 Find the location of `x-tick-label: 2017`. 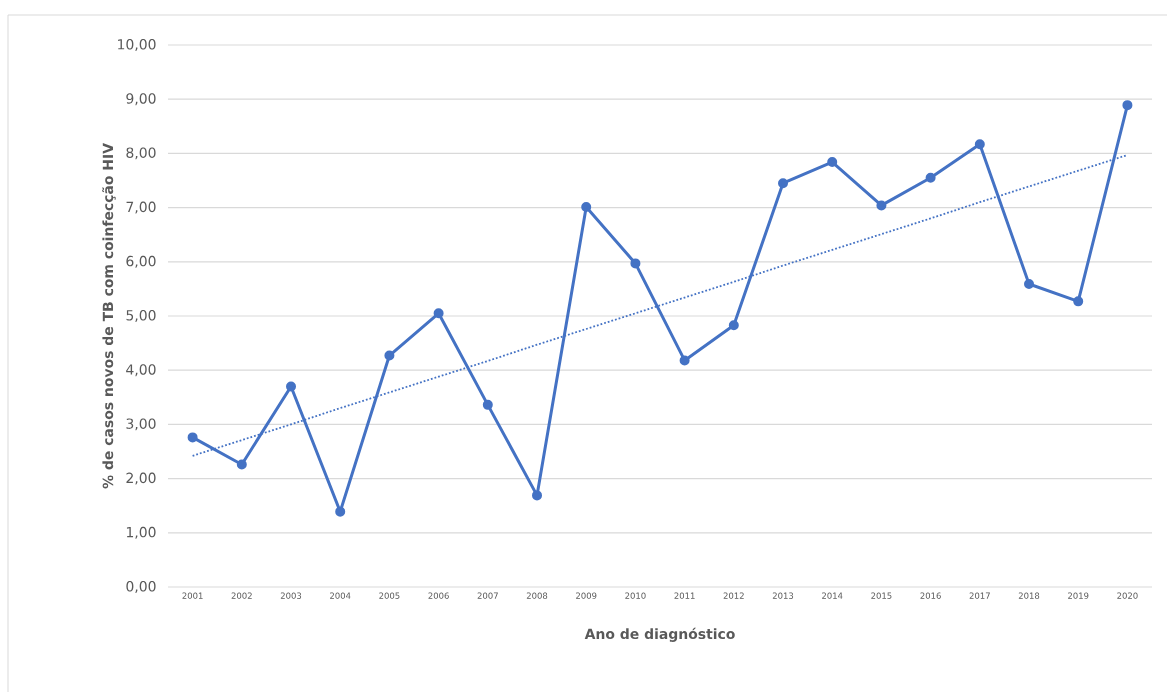

x-tick-label: 2017 is located at coordinates (979, 595).